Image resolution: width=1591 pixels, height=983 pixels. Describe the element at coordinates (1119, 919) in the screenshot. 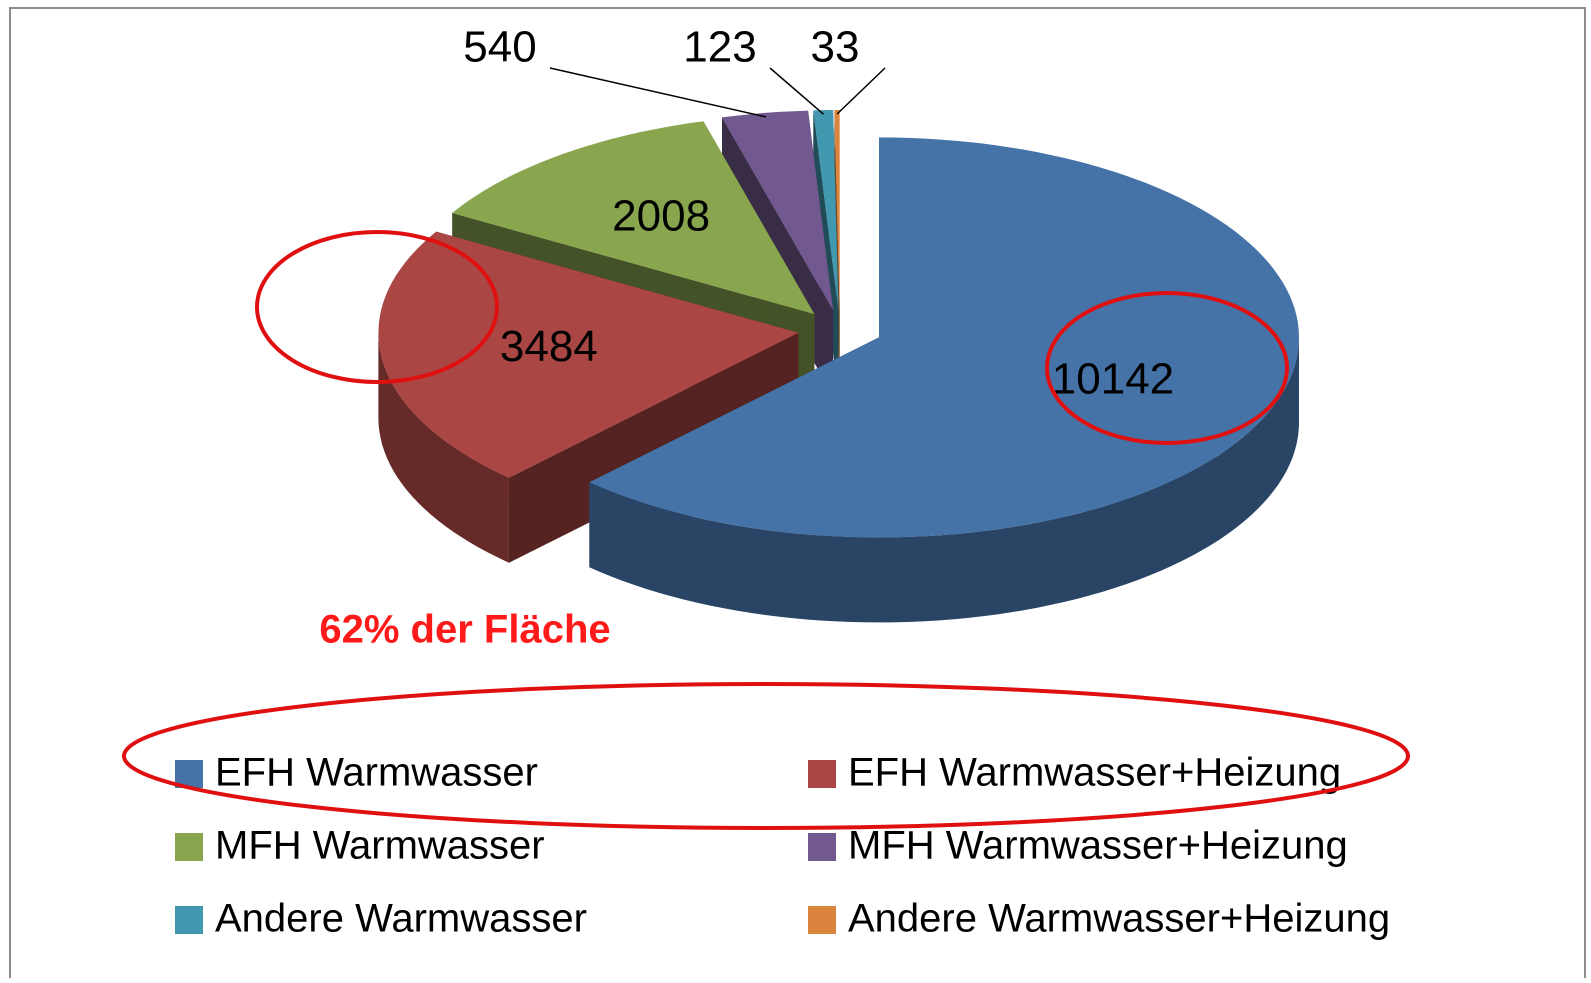

I see `legend-label: Andere Warmwasser+Heizung` at that location.